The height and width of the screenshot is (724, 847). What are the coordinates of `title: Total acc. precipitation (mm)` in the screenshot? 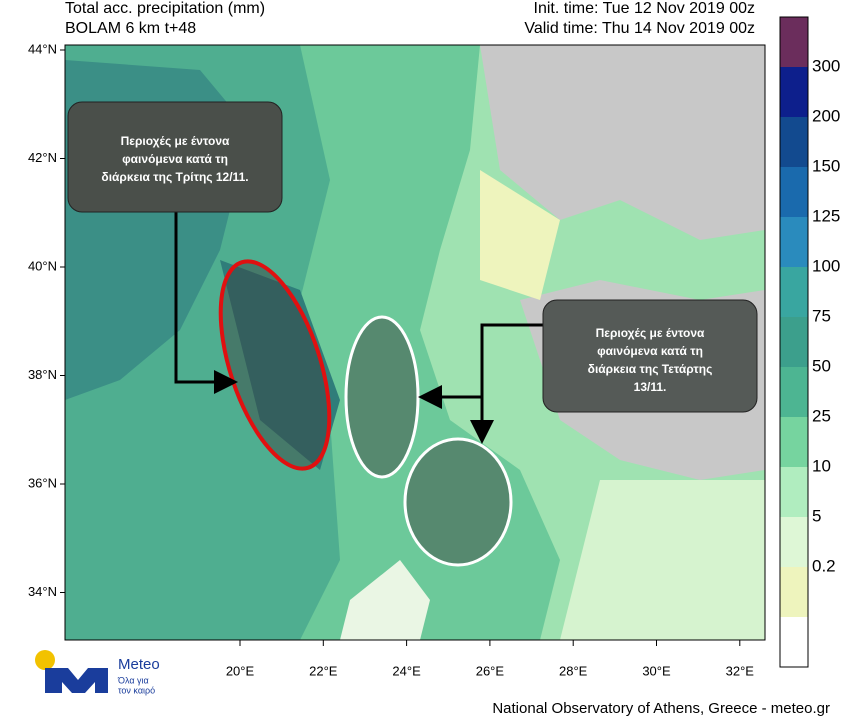 It's located at (165, 8).